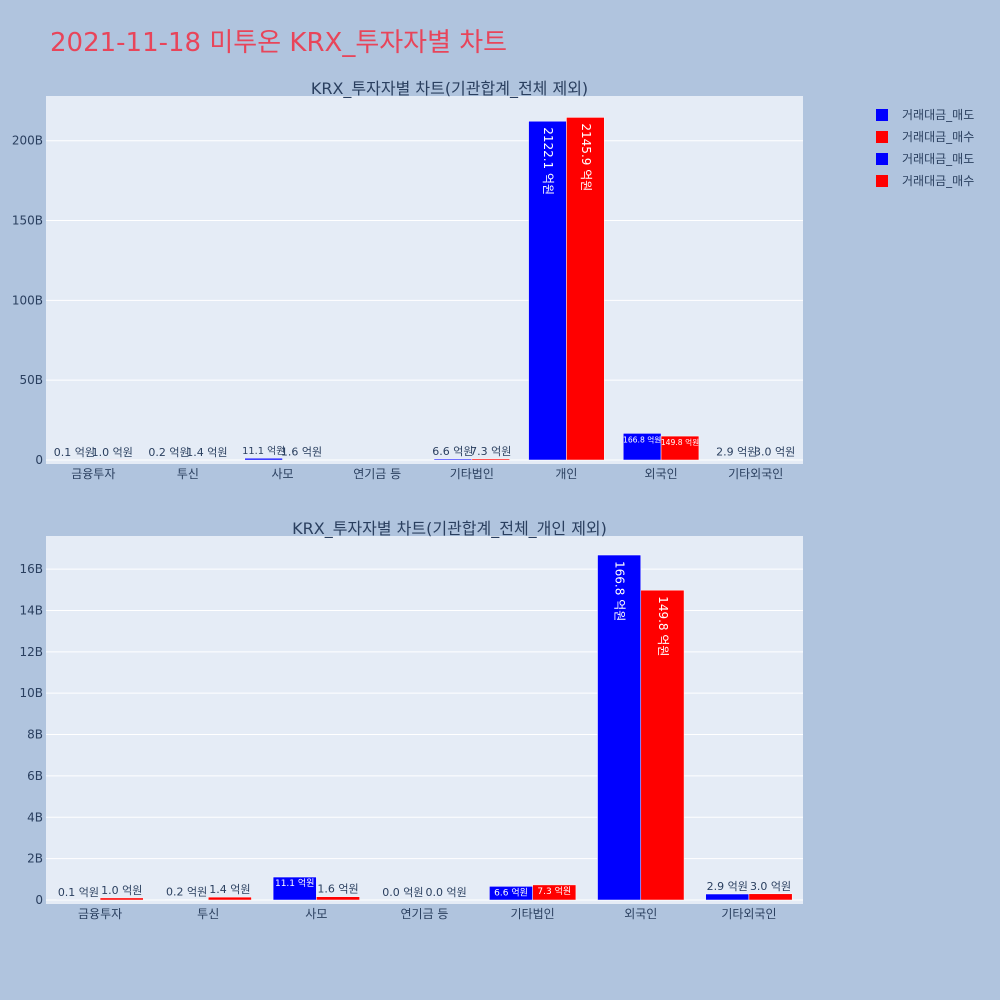 The width and height of the screenshot is (1000, 1000). Describe the element at coordinates (449, 529) in the screenshot. I see `subplot-title: KRX_투자자별 차트(기관합계_전체_개인 제외)` at that location.